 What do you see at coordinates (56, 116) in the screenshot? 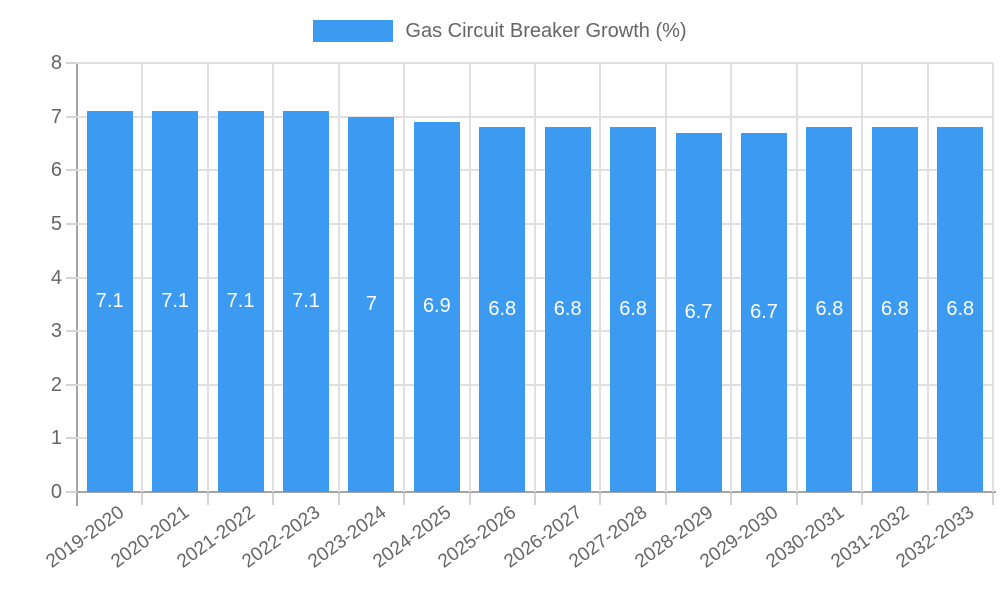
I see `y-tick-label: 7` at bounding box center [56, 116].